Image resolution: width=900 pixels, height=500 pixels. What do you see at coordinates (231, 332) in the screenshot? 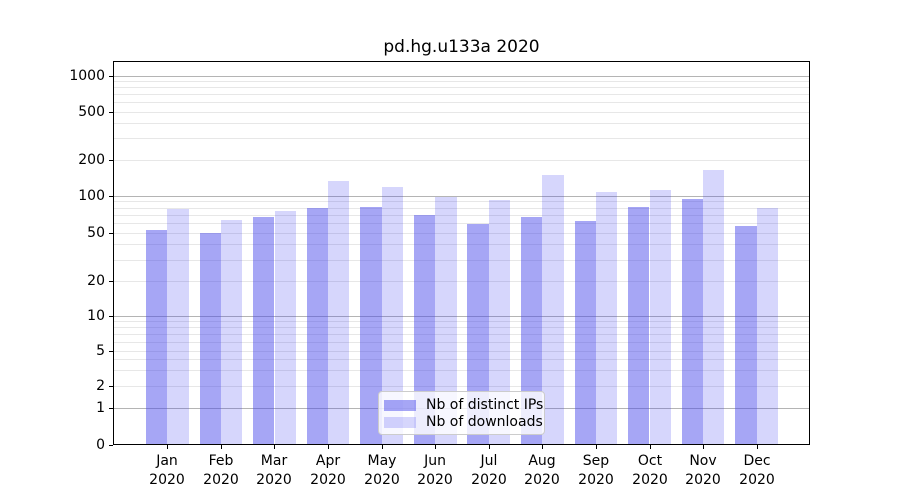
I see `bar-nb-of-downloads-feb` at bounding box center [231, 332].